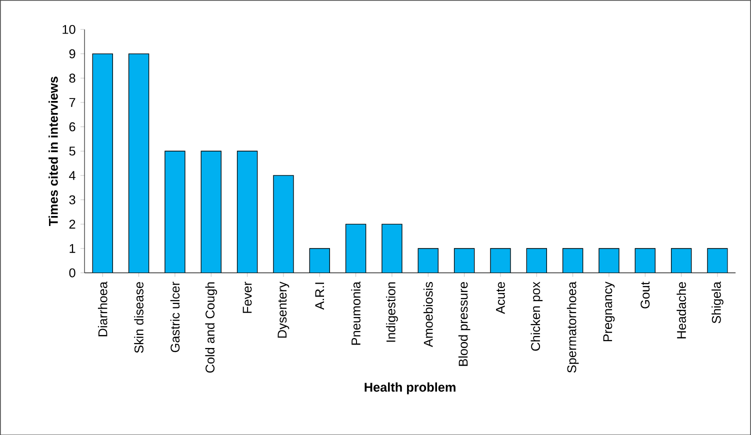 The height and width of the screenshot is (435, 751). Describe the element at coordinates (72, 273) in the screenshot. I see `y-tick-label: 0` at that location.